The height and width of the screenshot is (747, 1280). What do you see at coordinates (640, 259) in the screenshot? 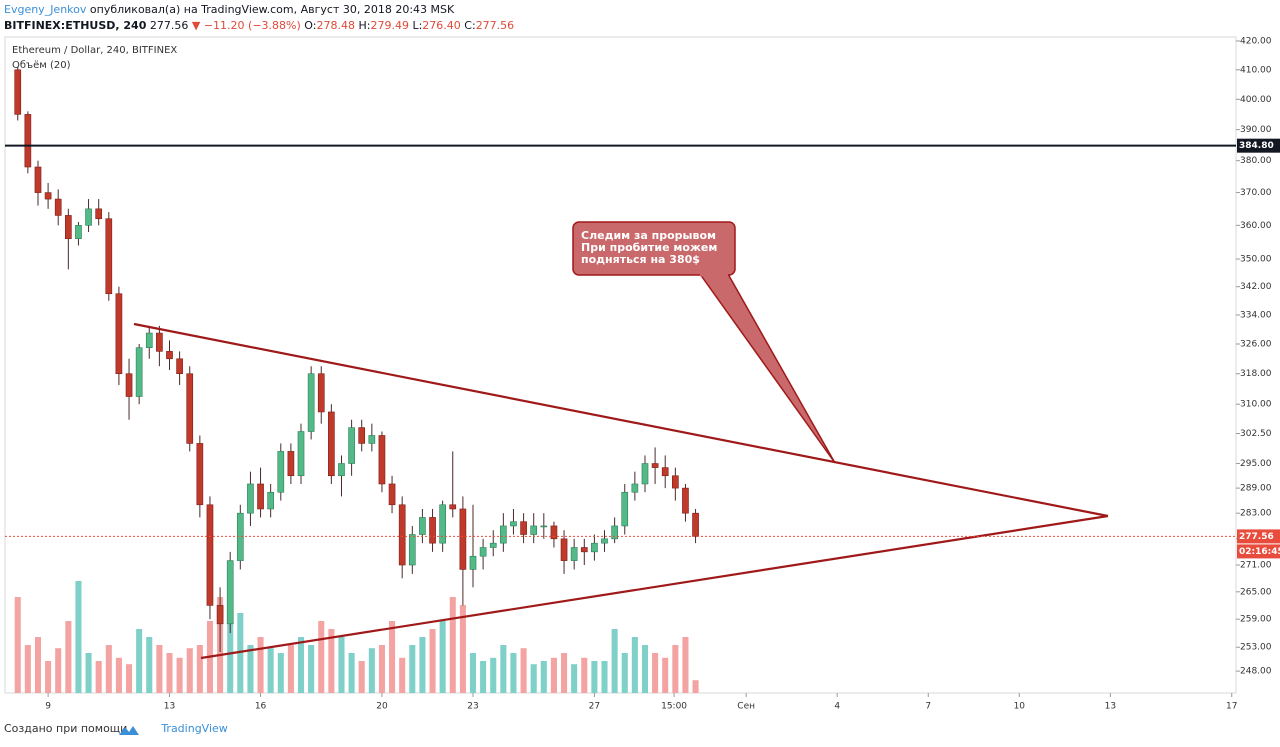
I see `callout-text: подняться на 380$` at bounding box center [640, 259].